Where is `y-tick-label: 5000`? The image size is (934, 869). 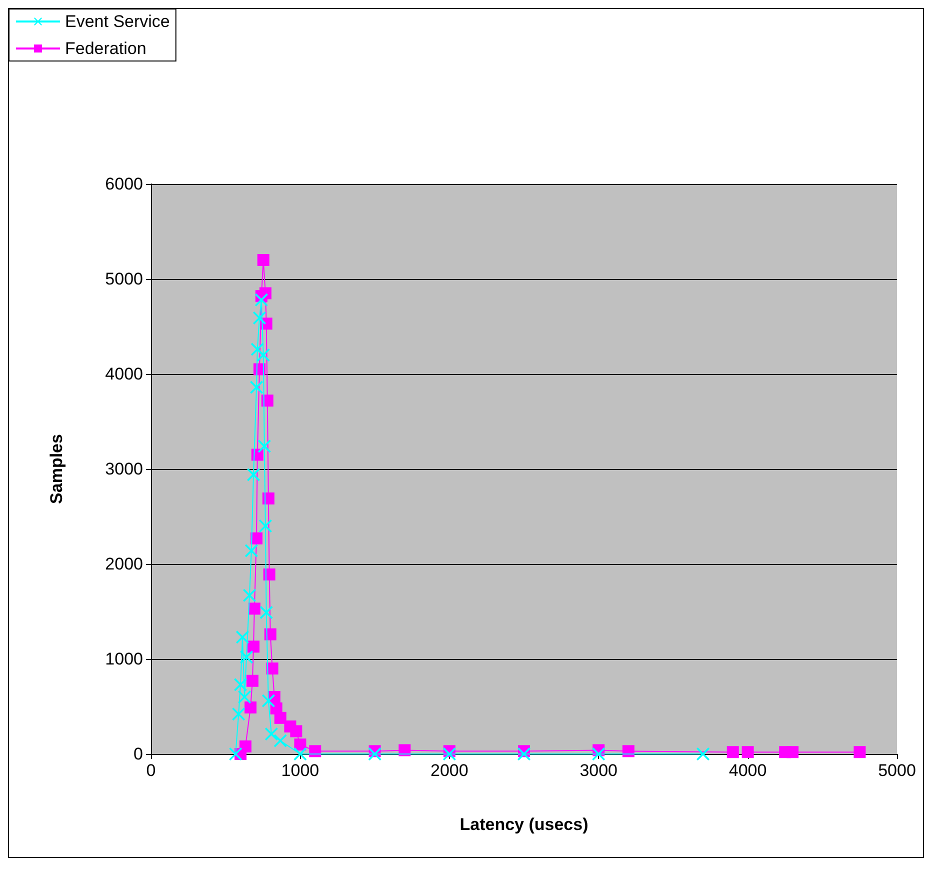
y-tick-label: 5000 is located at coordinates (124, 279).